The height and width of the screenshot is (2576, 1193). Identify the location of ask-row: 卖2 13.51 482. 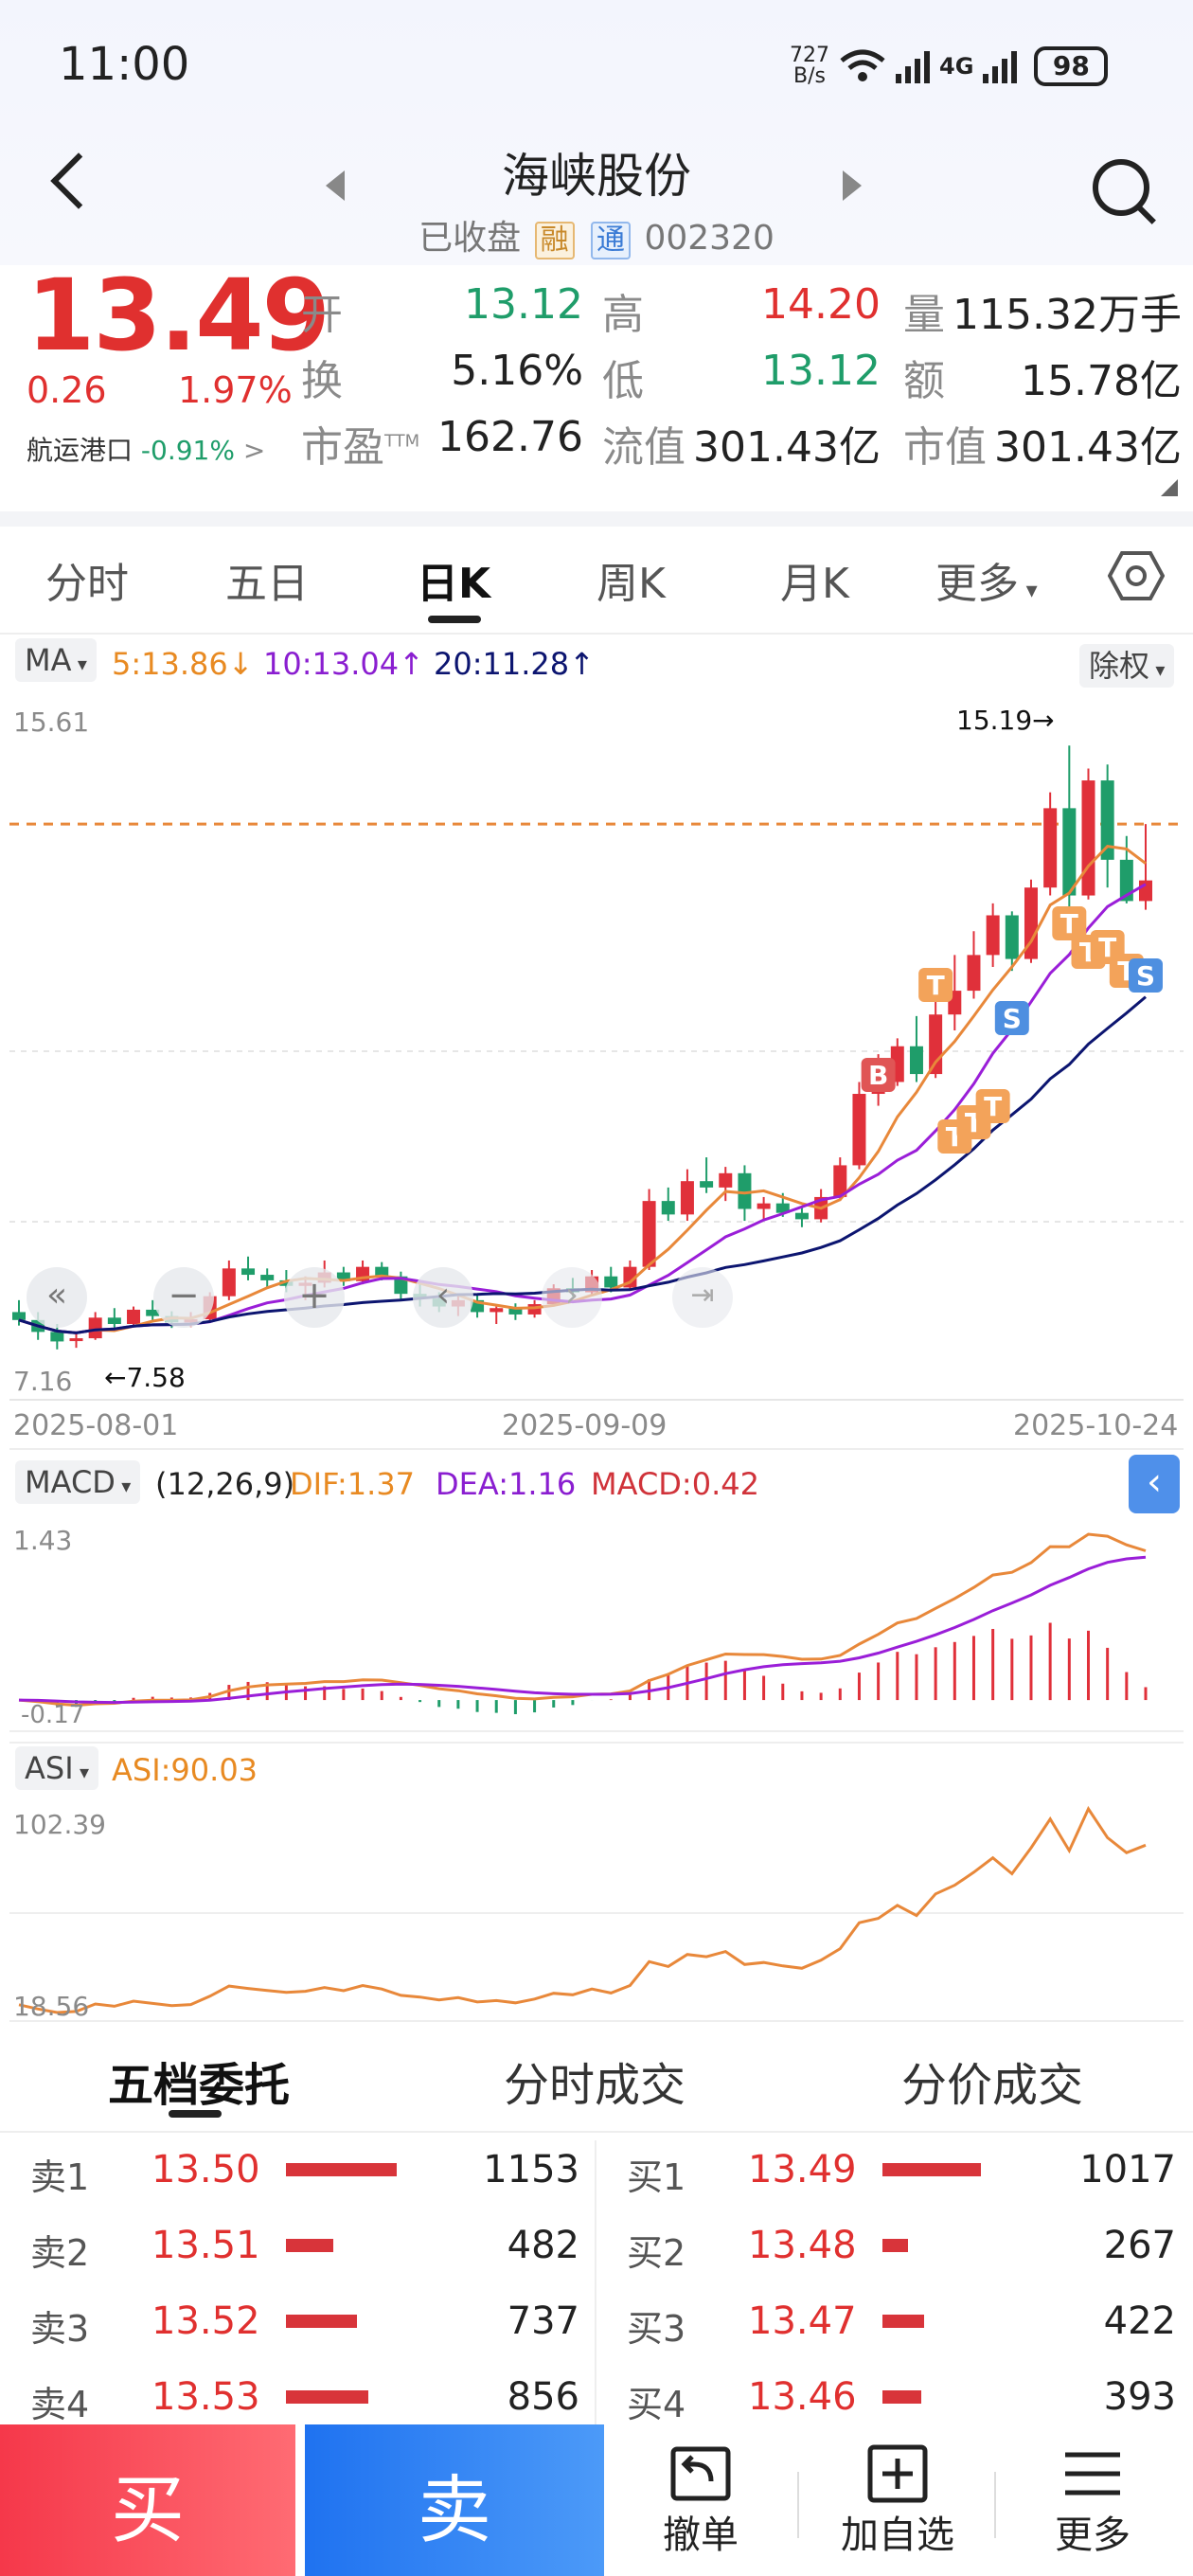
(304, 2252).